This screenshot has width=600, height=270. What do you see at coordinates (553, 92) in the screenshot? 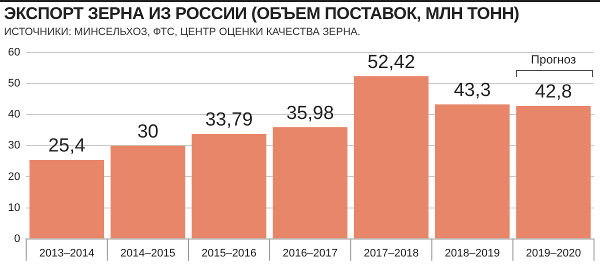
I see `data-label: 42,8` at bounding box center [553, 92].